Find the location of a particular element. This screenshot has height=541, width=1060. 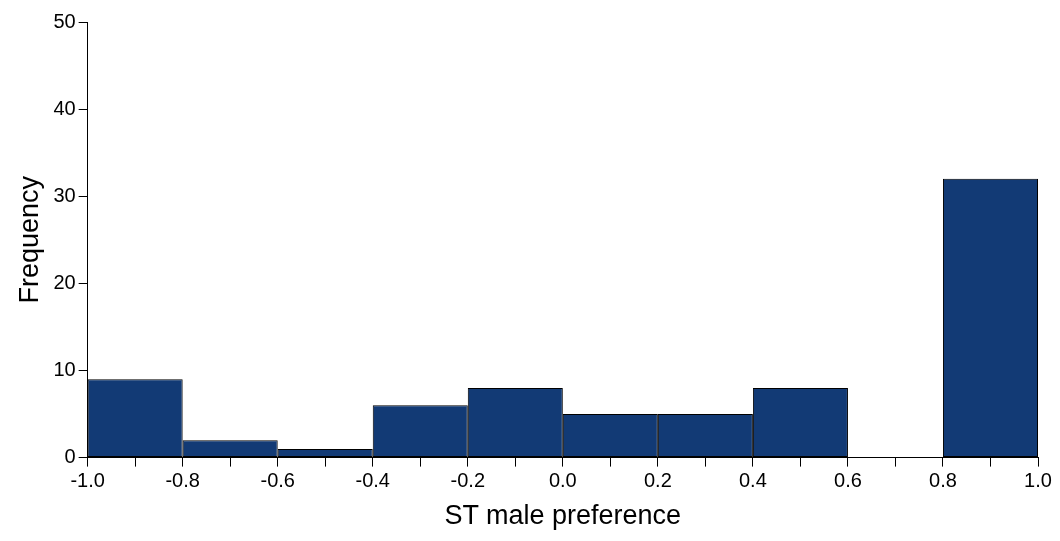

y-tick-label: 50 is located at coordinates (64, 20).